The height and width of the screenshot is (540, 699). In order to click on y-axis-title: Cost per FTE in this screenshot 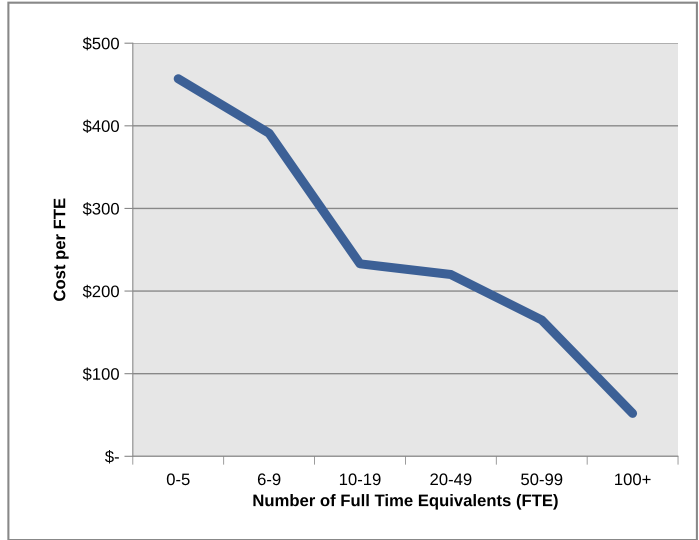, I will do `click(61, 249)`.